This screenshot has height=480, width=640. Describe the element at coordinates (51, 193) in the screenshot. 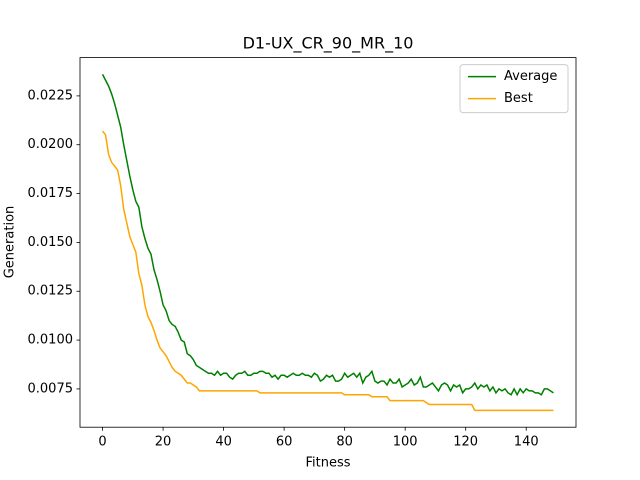

I see `y-tick-label: 0.0175` at that location.